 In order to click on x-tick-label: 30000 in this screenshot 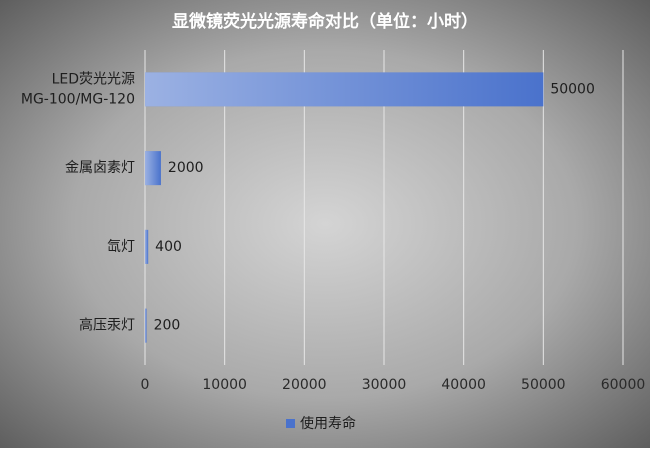, I will do `click(384, 385)`.